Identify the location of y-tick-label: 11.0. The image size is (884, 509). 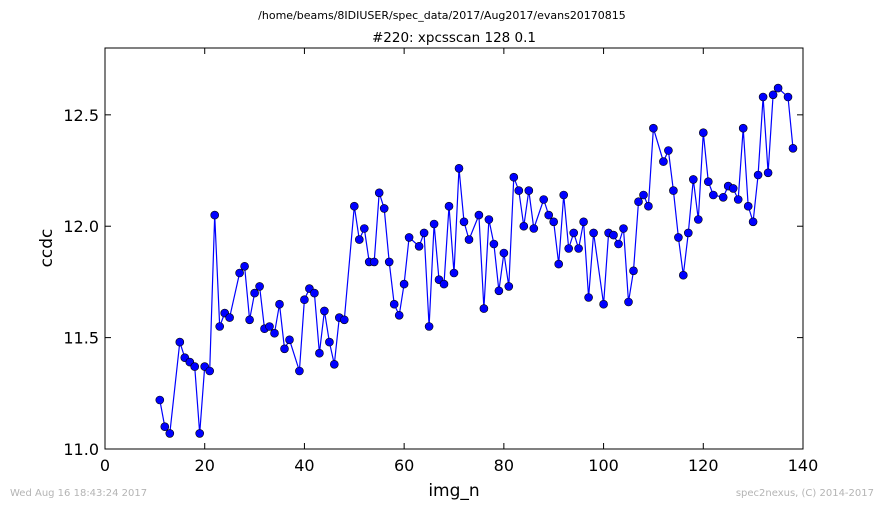
(81, 449).